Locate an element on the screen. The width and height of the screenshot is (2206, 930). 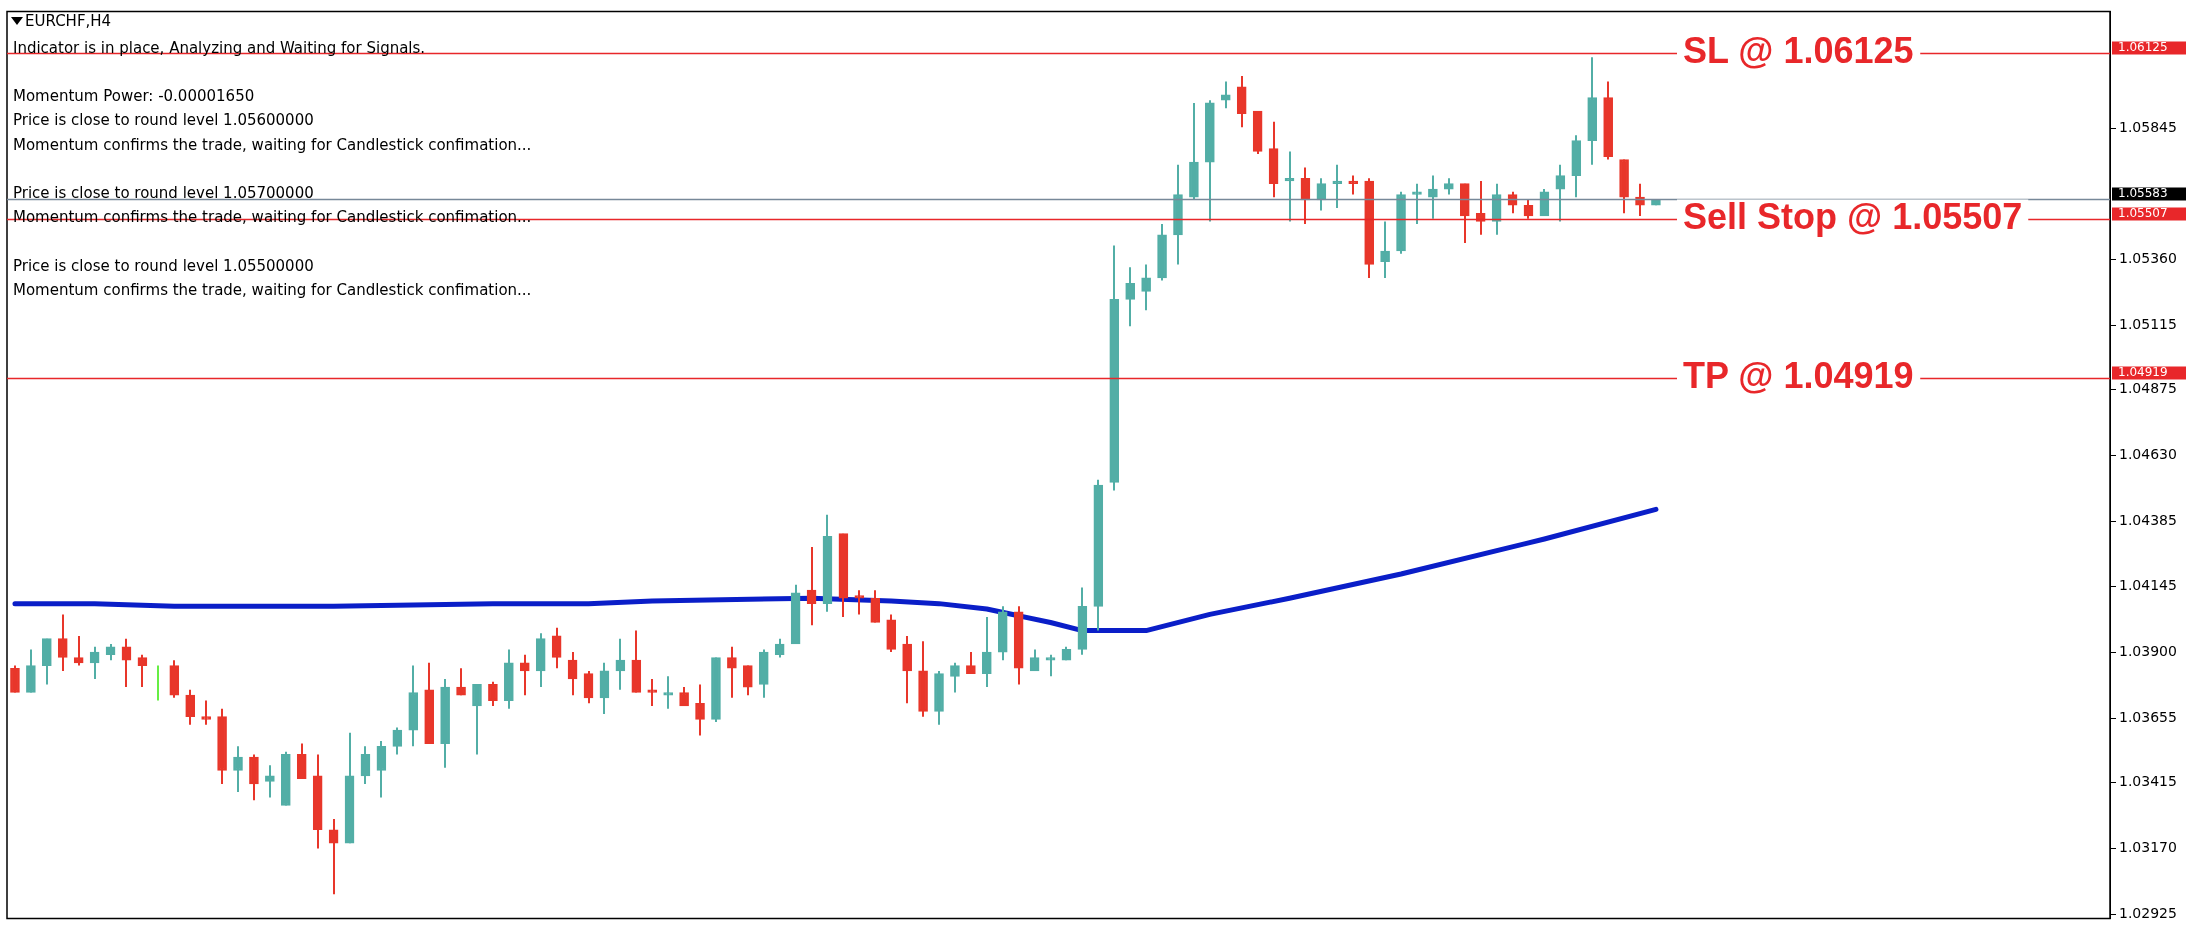
y-tick-label: 1.03655 is located at coordinates (2148, 716).